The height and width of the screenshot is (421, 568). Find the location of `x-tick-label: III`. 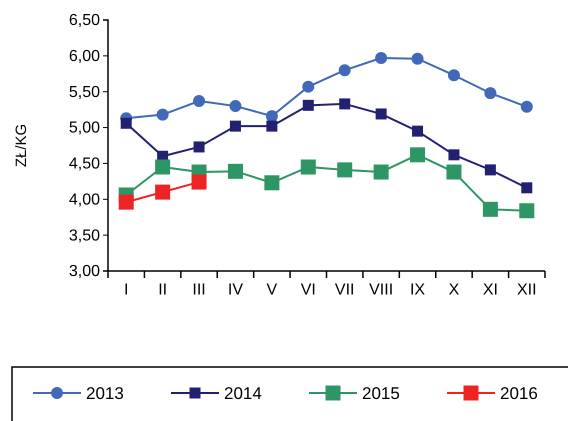

x-tick-label: III is located at coordinates (199, 289).